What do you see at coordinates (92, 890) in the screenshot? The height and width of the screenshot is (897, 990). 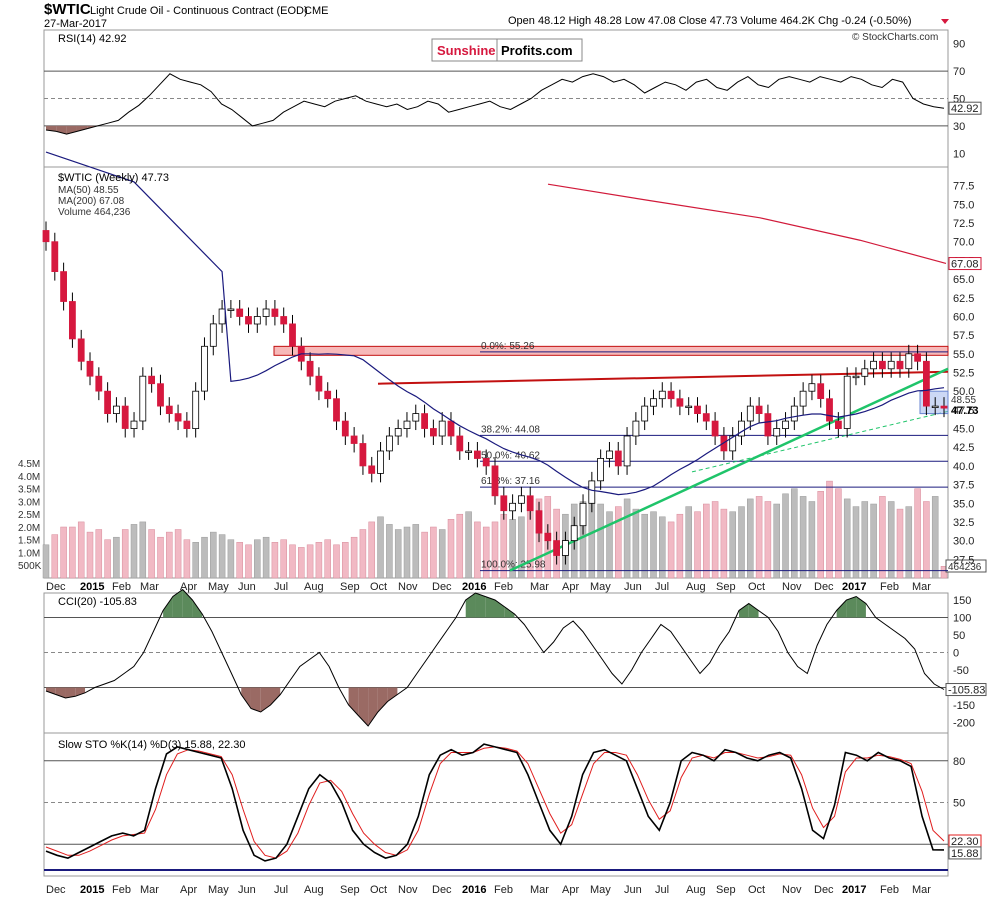 I see `x-tick-label: 2015` at bounding box center [92, 890].